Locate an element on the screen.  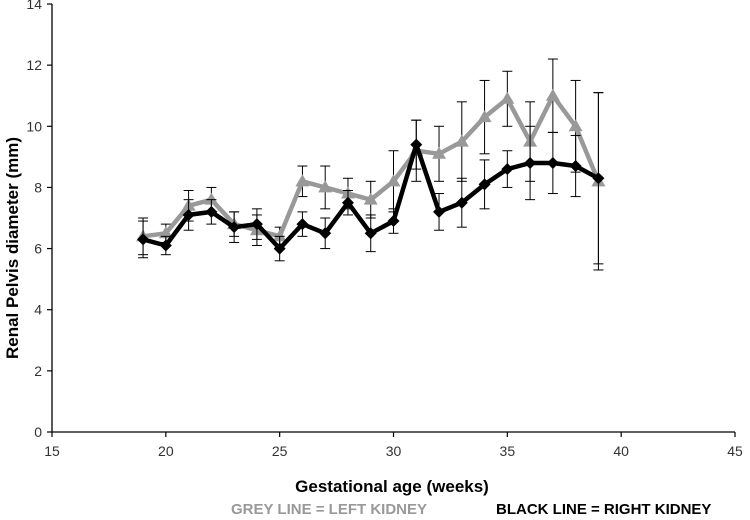
y-tick-label: 14 is located at coordinates (34, 6).